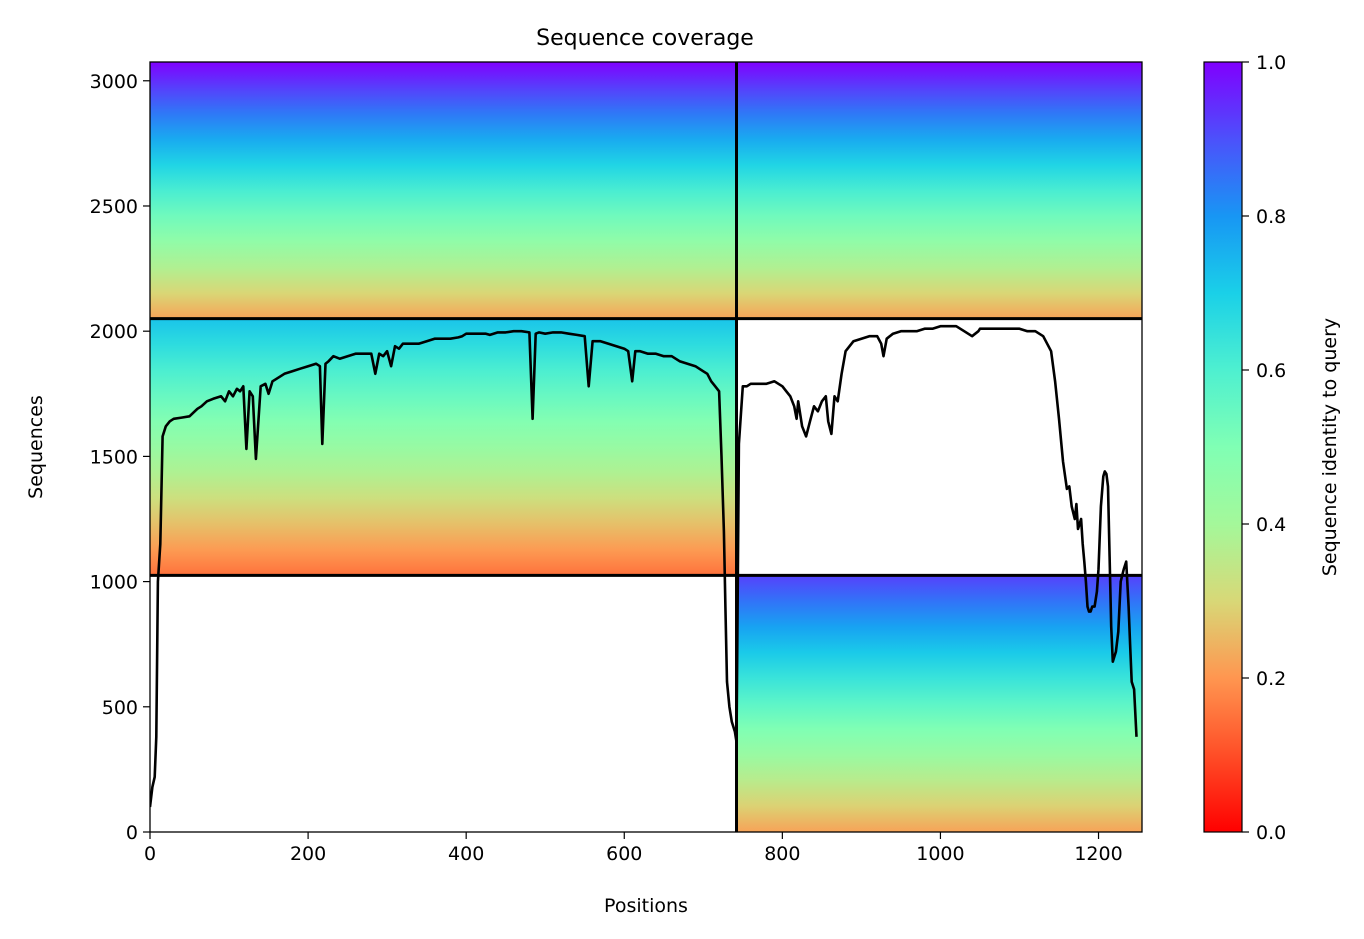 This screenshot has height=939, width=1364. Describe the element at coordinates (1330, 447) in the screenshot. I see `colorbar-label: Sequence identity to query` at that location.